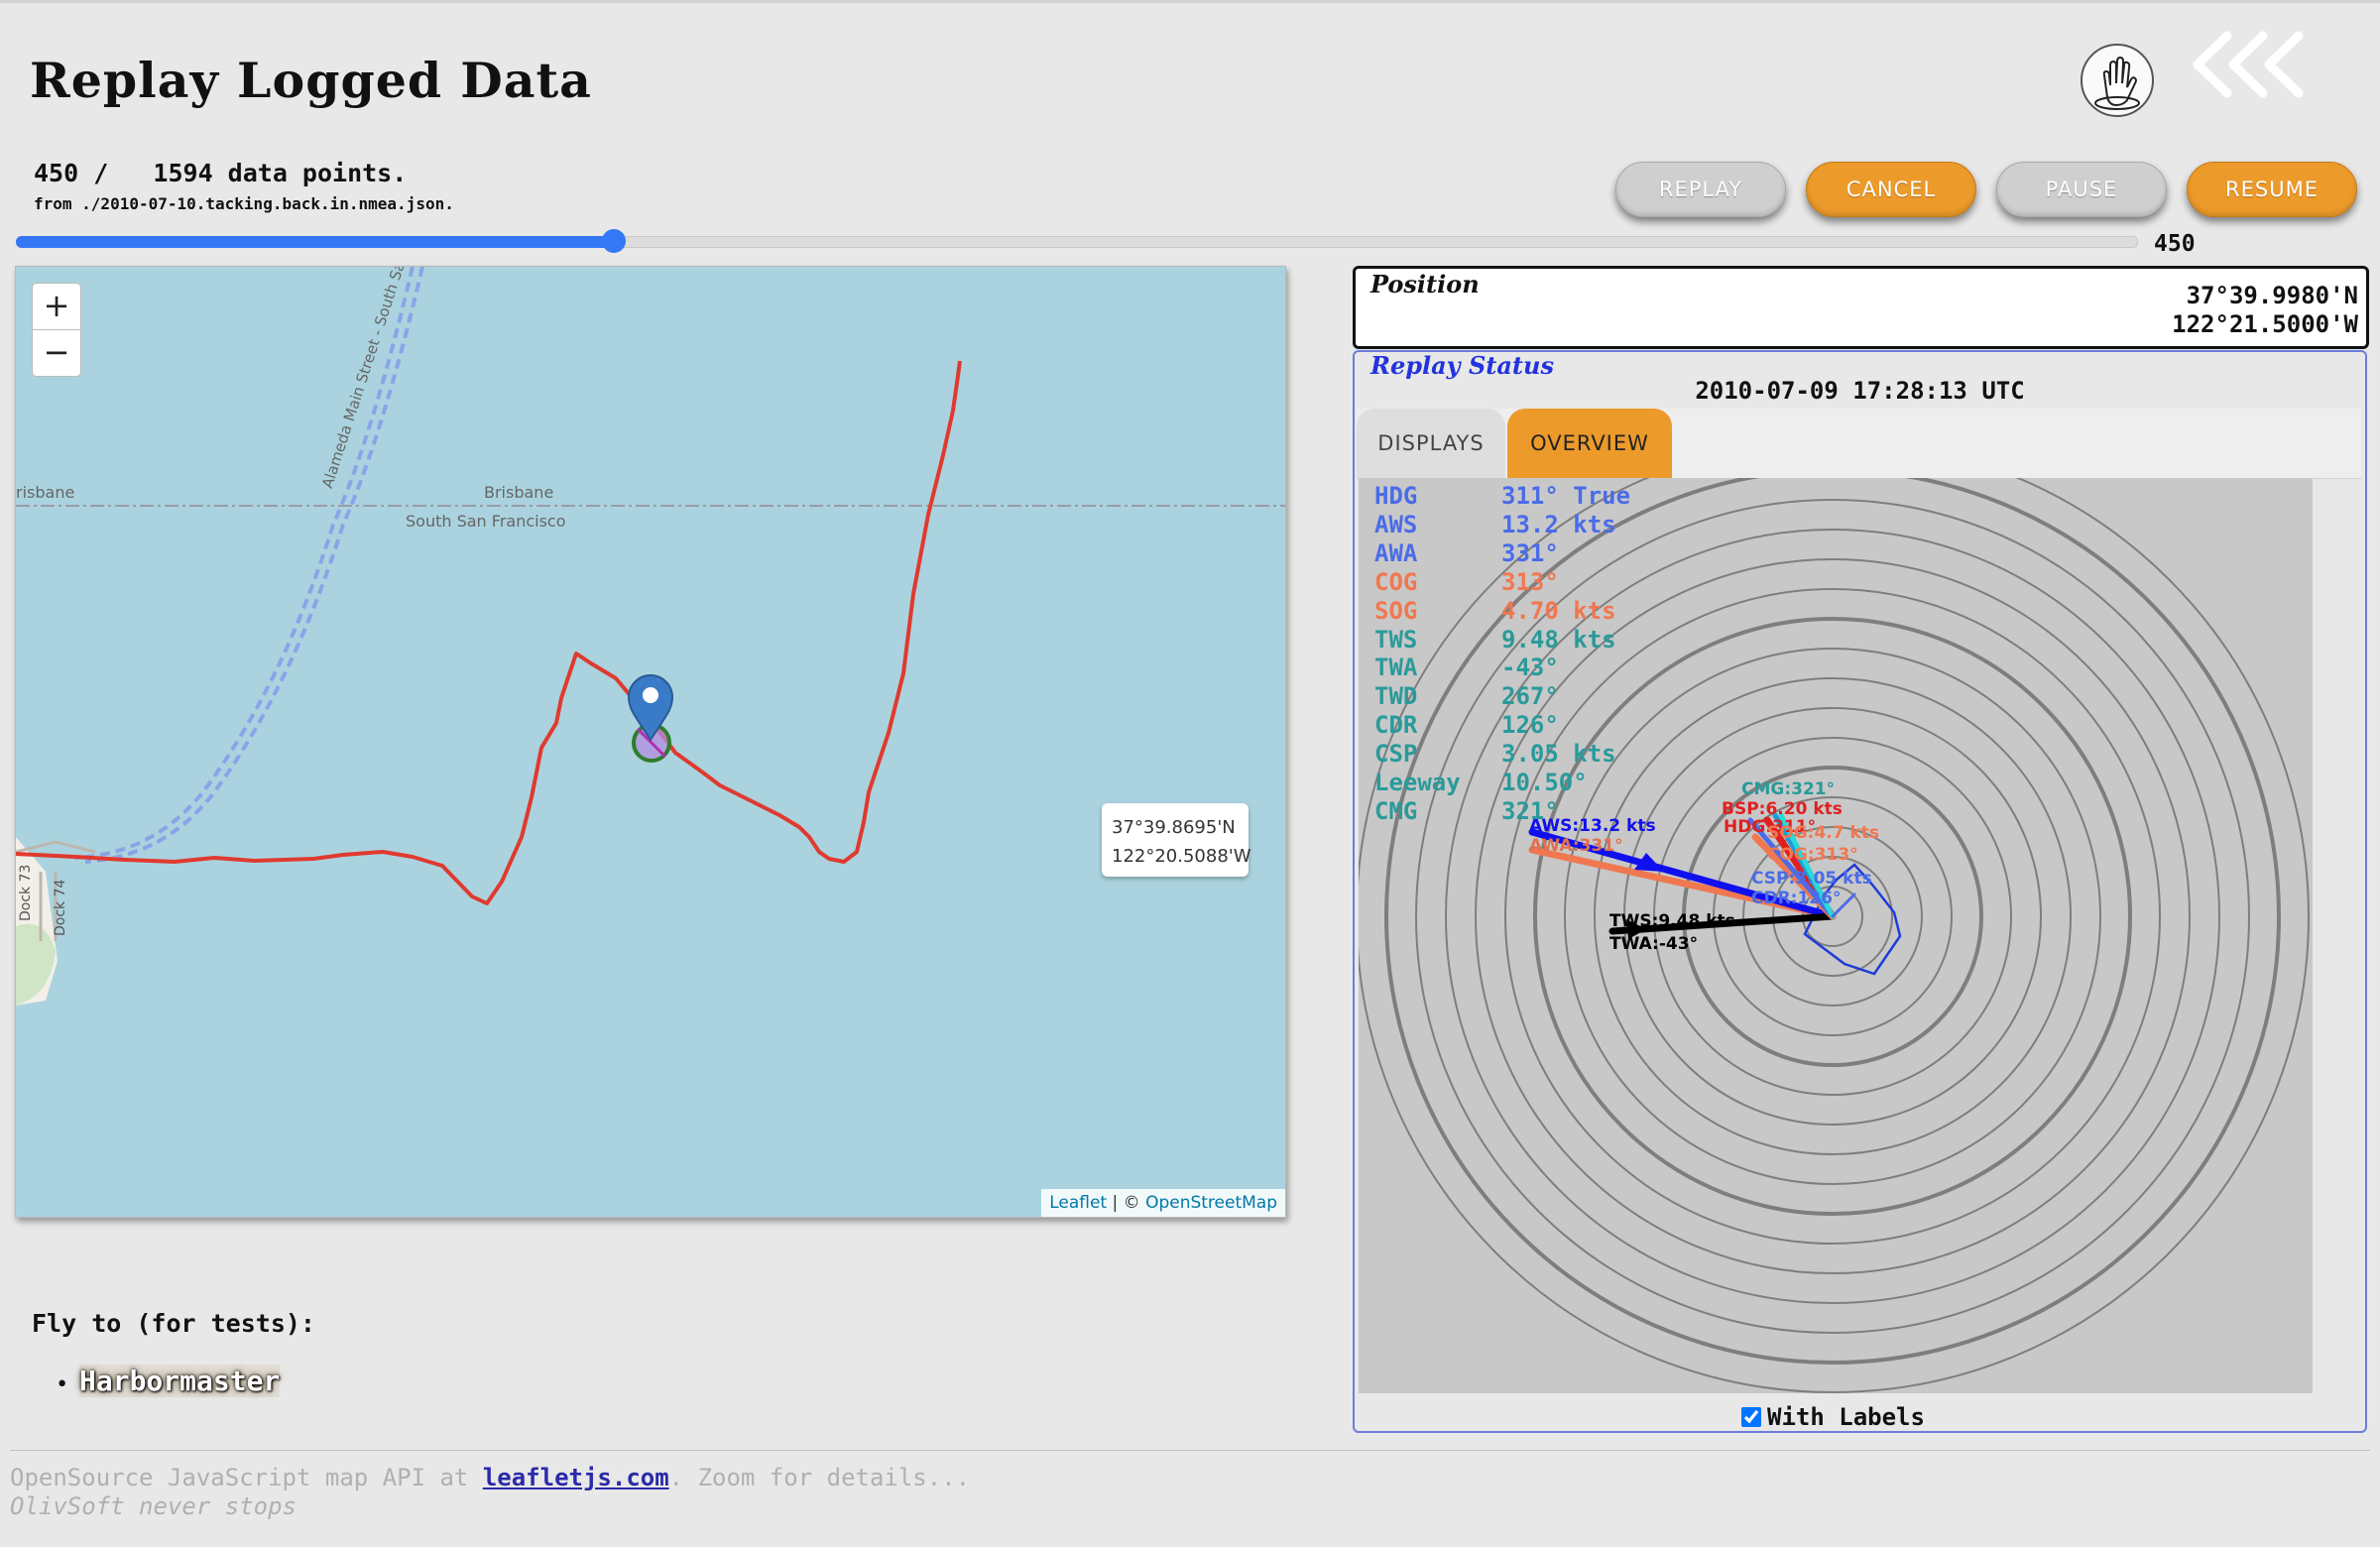  I want to click on footer-prefix: OpenSource JavaScript map API at, so click(246, 1477).